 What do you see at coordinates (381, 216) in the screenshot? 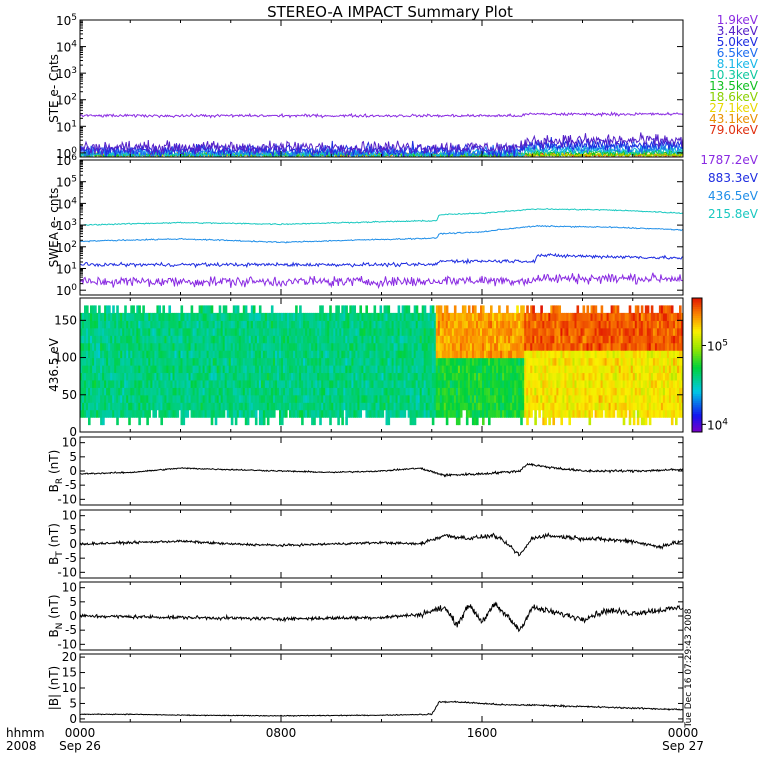
I see `series-line-215.8eV` at bounding box center [381, 216].